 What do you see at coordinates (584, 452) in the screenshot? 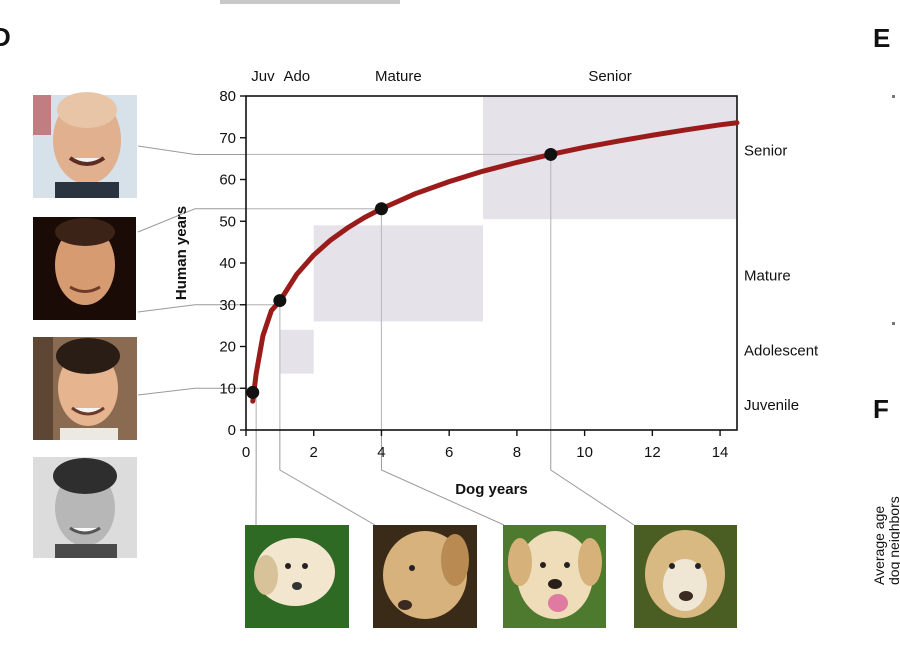
I see `x-tick-label: 10` at bounding box center [584, 452].